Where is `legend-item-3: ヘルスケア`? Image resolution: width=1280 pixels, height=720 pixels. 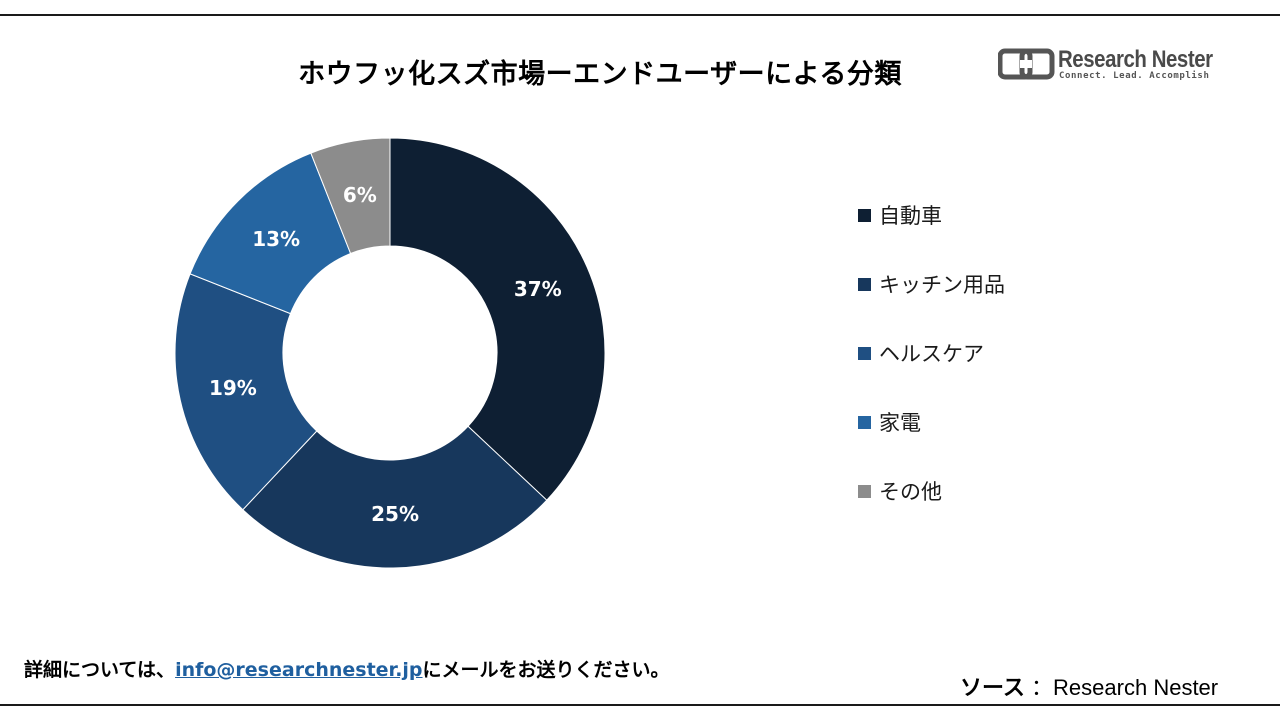 legend-item-3: ヘルスケア is located at coordinates (931, 353).